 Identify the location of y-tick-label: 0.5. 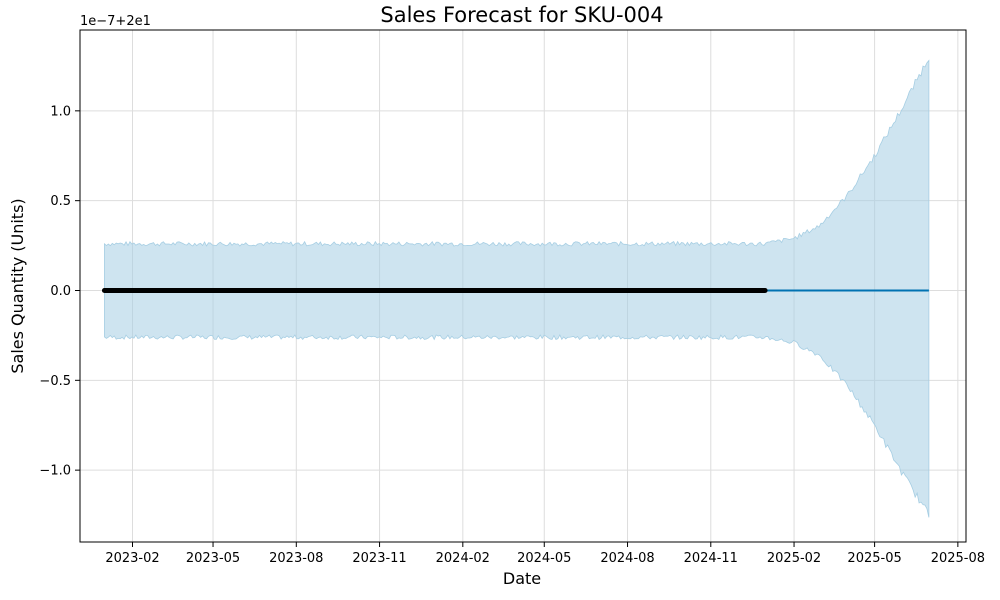
(60, 201).